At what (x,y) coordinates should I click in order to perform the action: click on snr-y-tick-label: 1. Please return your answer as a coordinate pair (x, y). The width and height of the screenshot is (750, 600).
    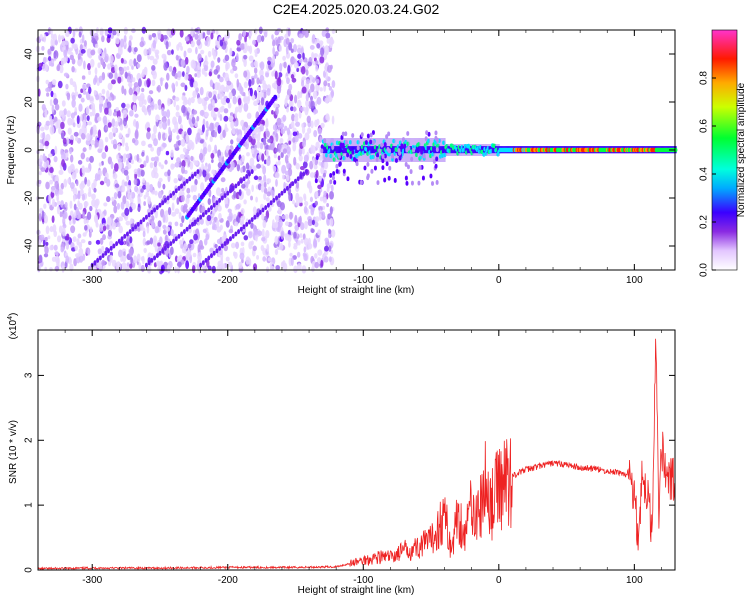
    Looking at the image, I should click on (29, 505).